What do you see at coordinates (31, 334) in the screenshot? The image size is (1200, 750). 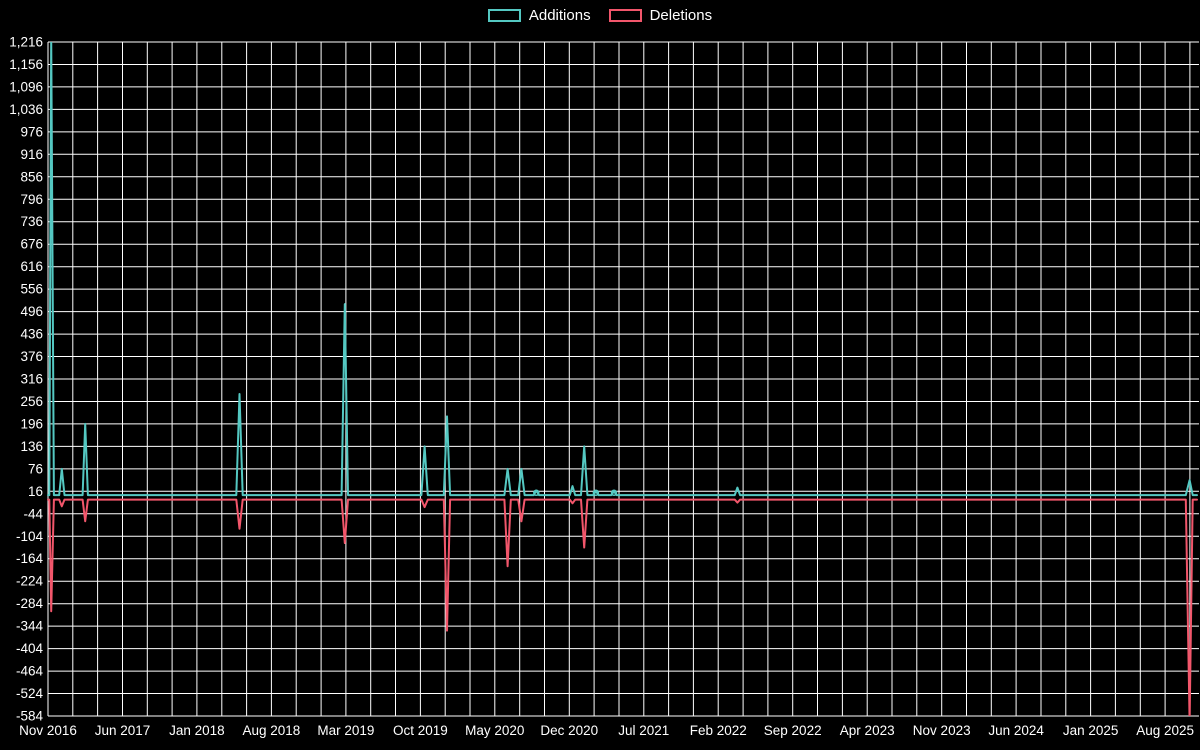 I see `y-tick-label: 436` at bounding box center [31, 334].